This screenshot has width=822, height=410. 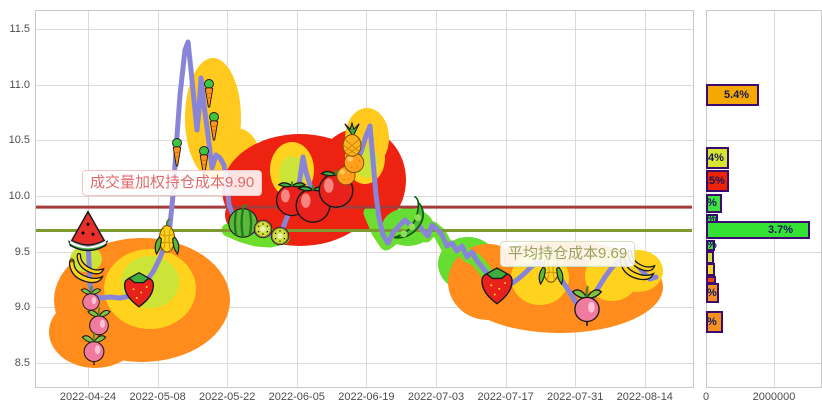 I want to click on avg-cost-label: 平均持仓成本9.69, so click(x=568, y=254).